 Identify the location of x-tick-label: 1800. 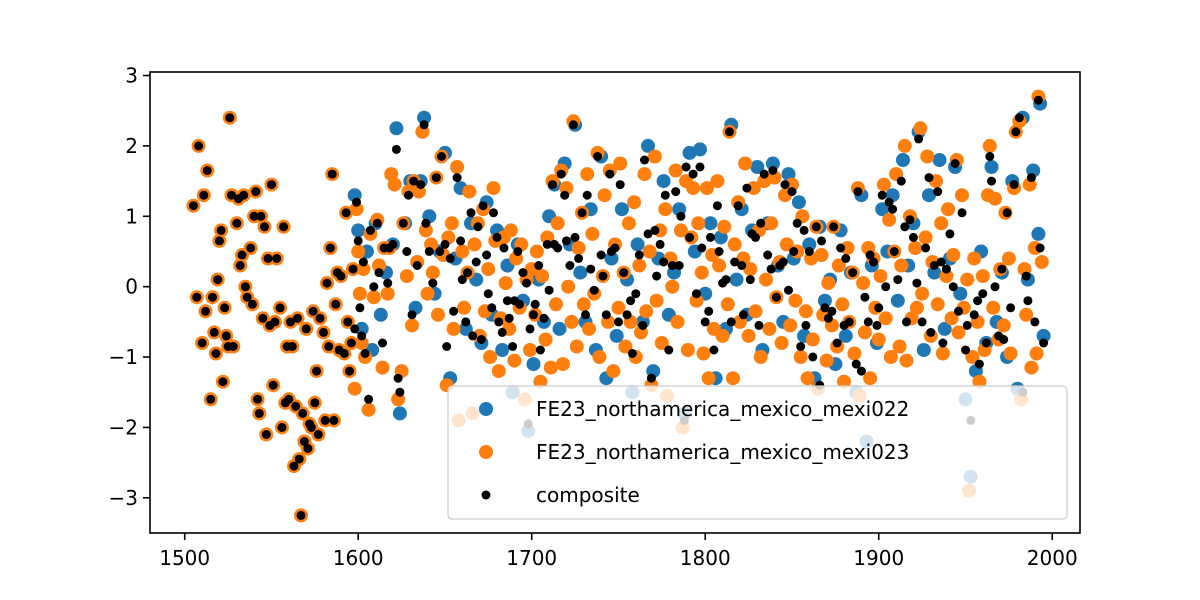
(705, 558).